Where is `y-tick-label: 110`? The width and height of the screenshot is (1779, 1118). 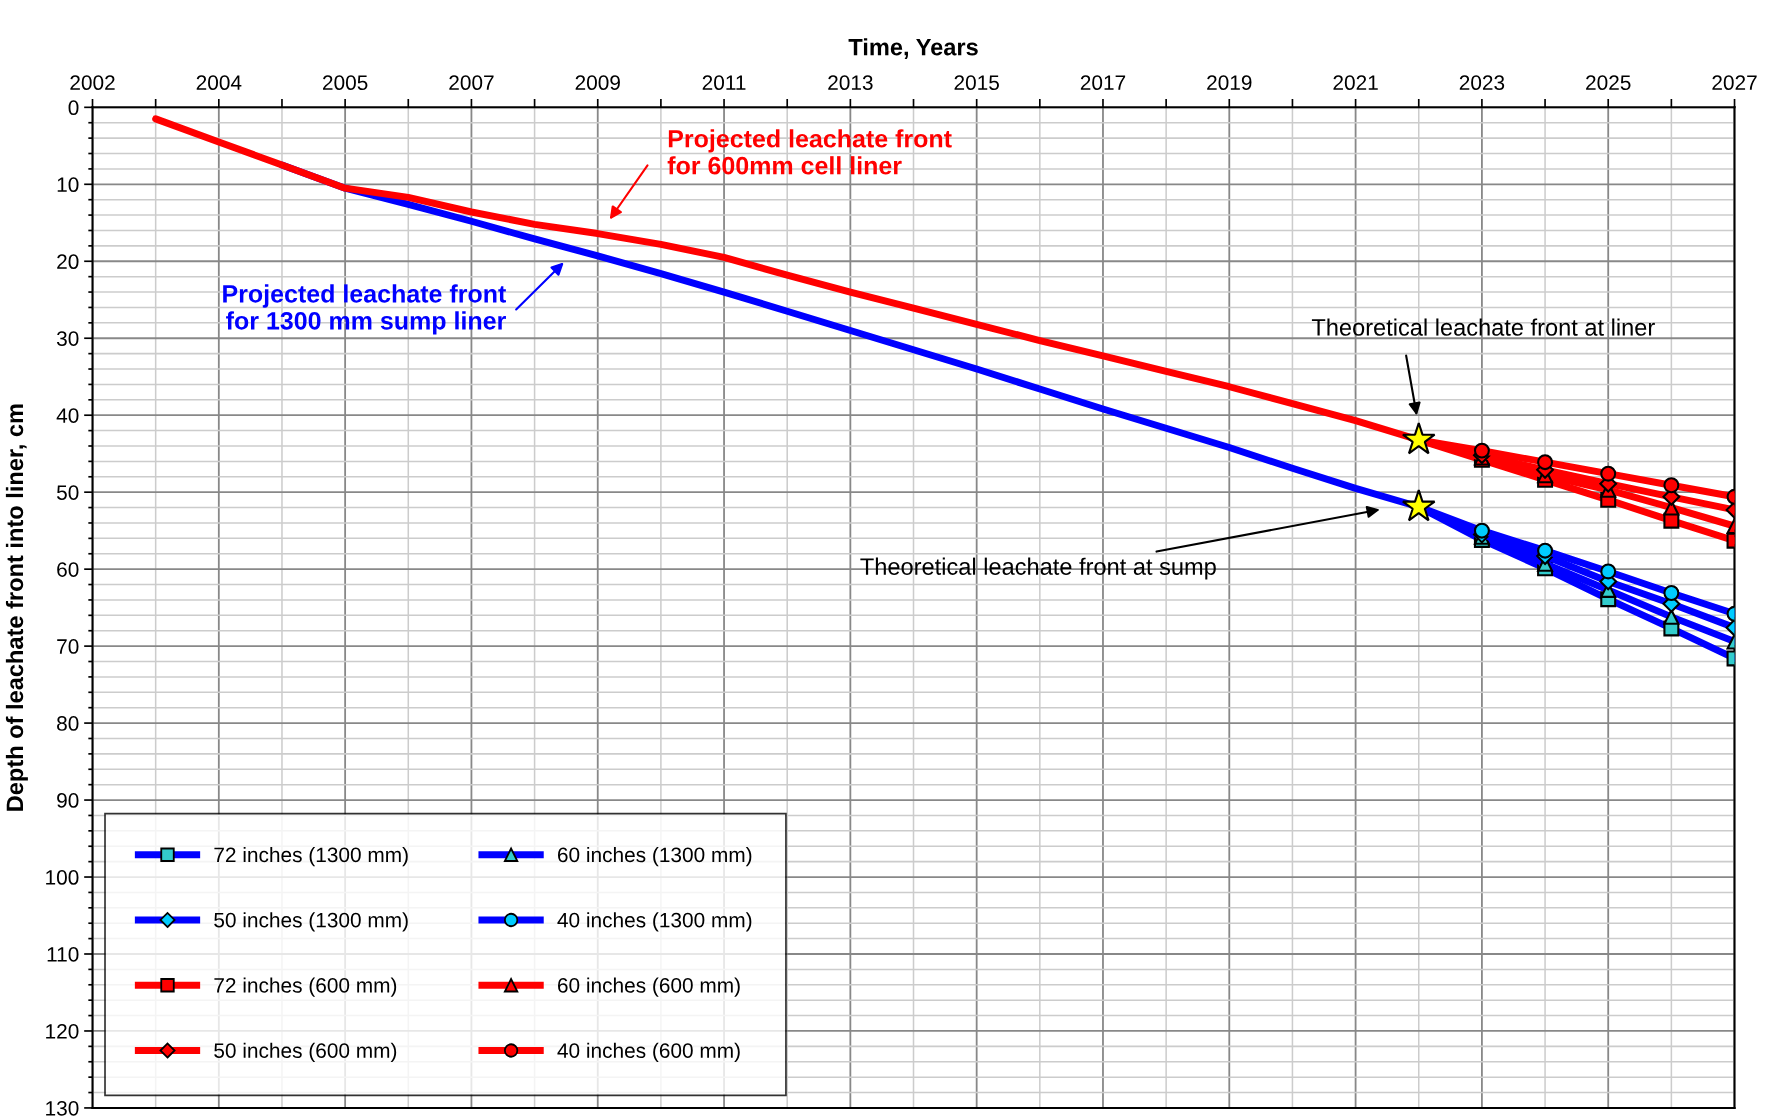 y-tick-label: 110 is located at coordinates (63, 954).